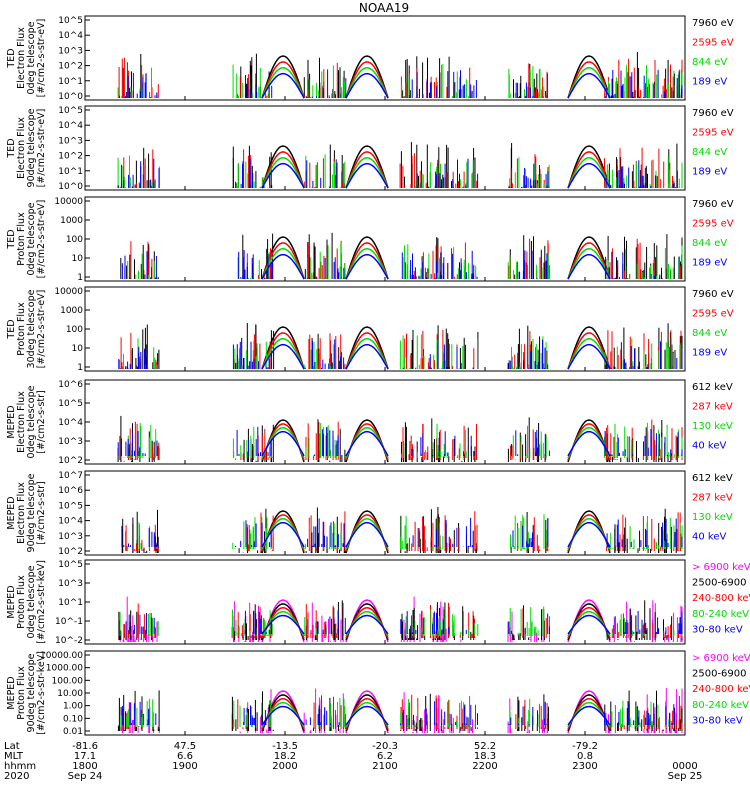 This screenshot has width=750, height=800. Describe the element at coordinates (584, 766) in the screenshot. I see `footer-value: 2300` at that location.